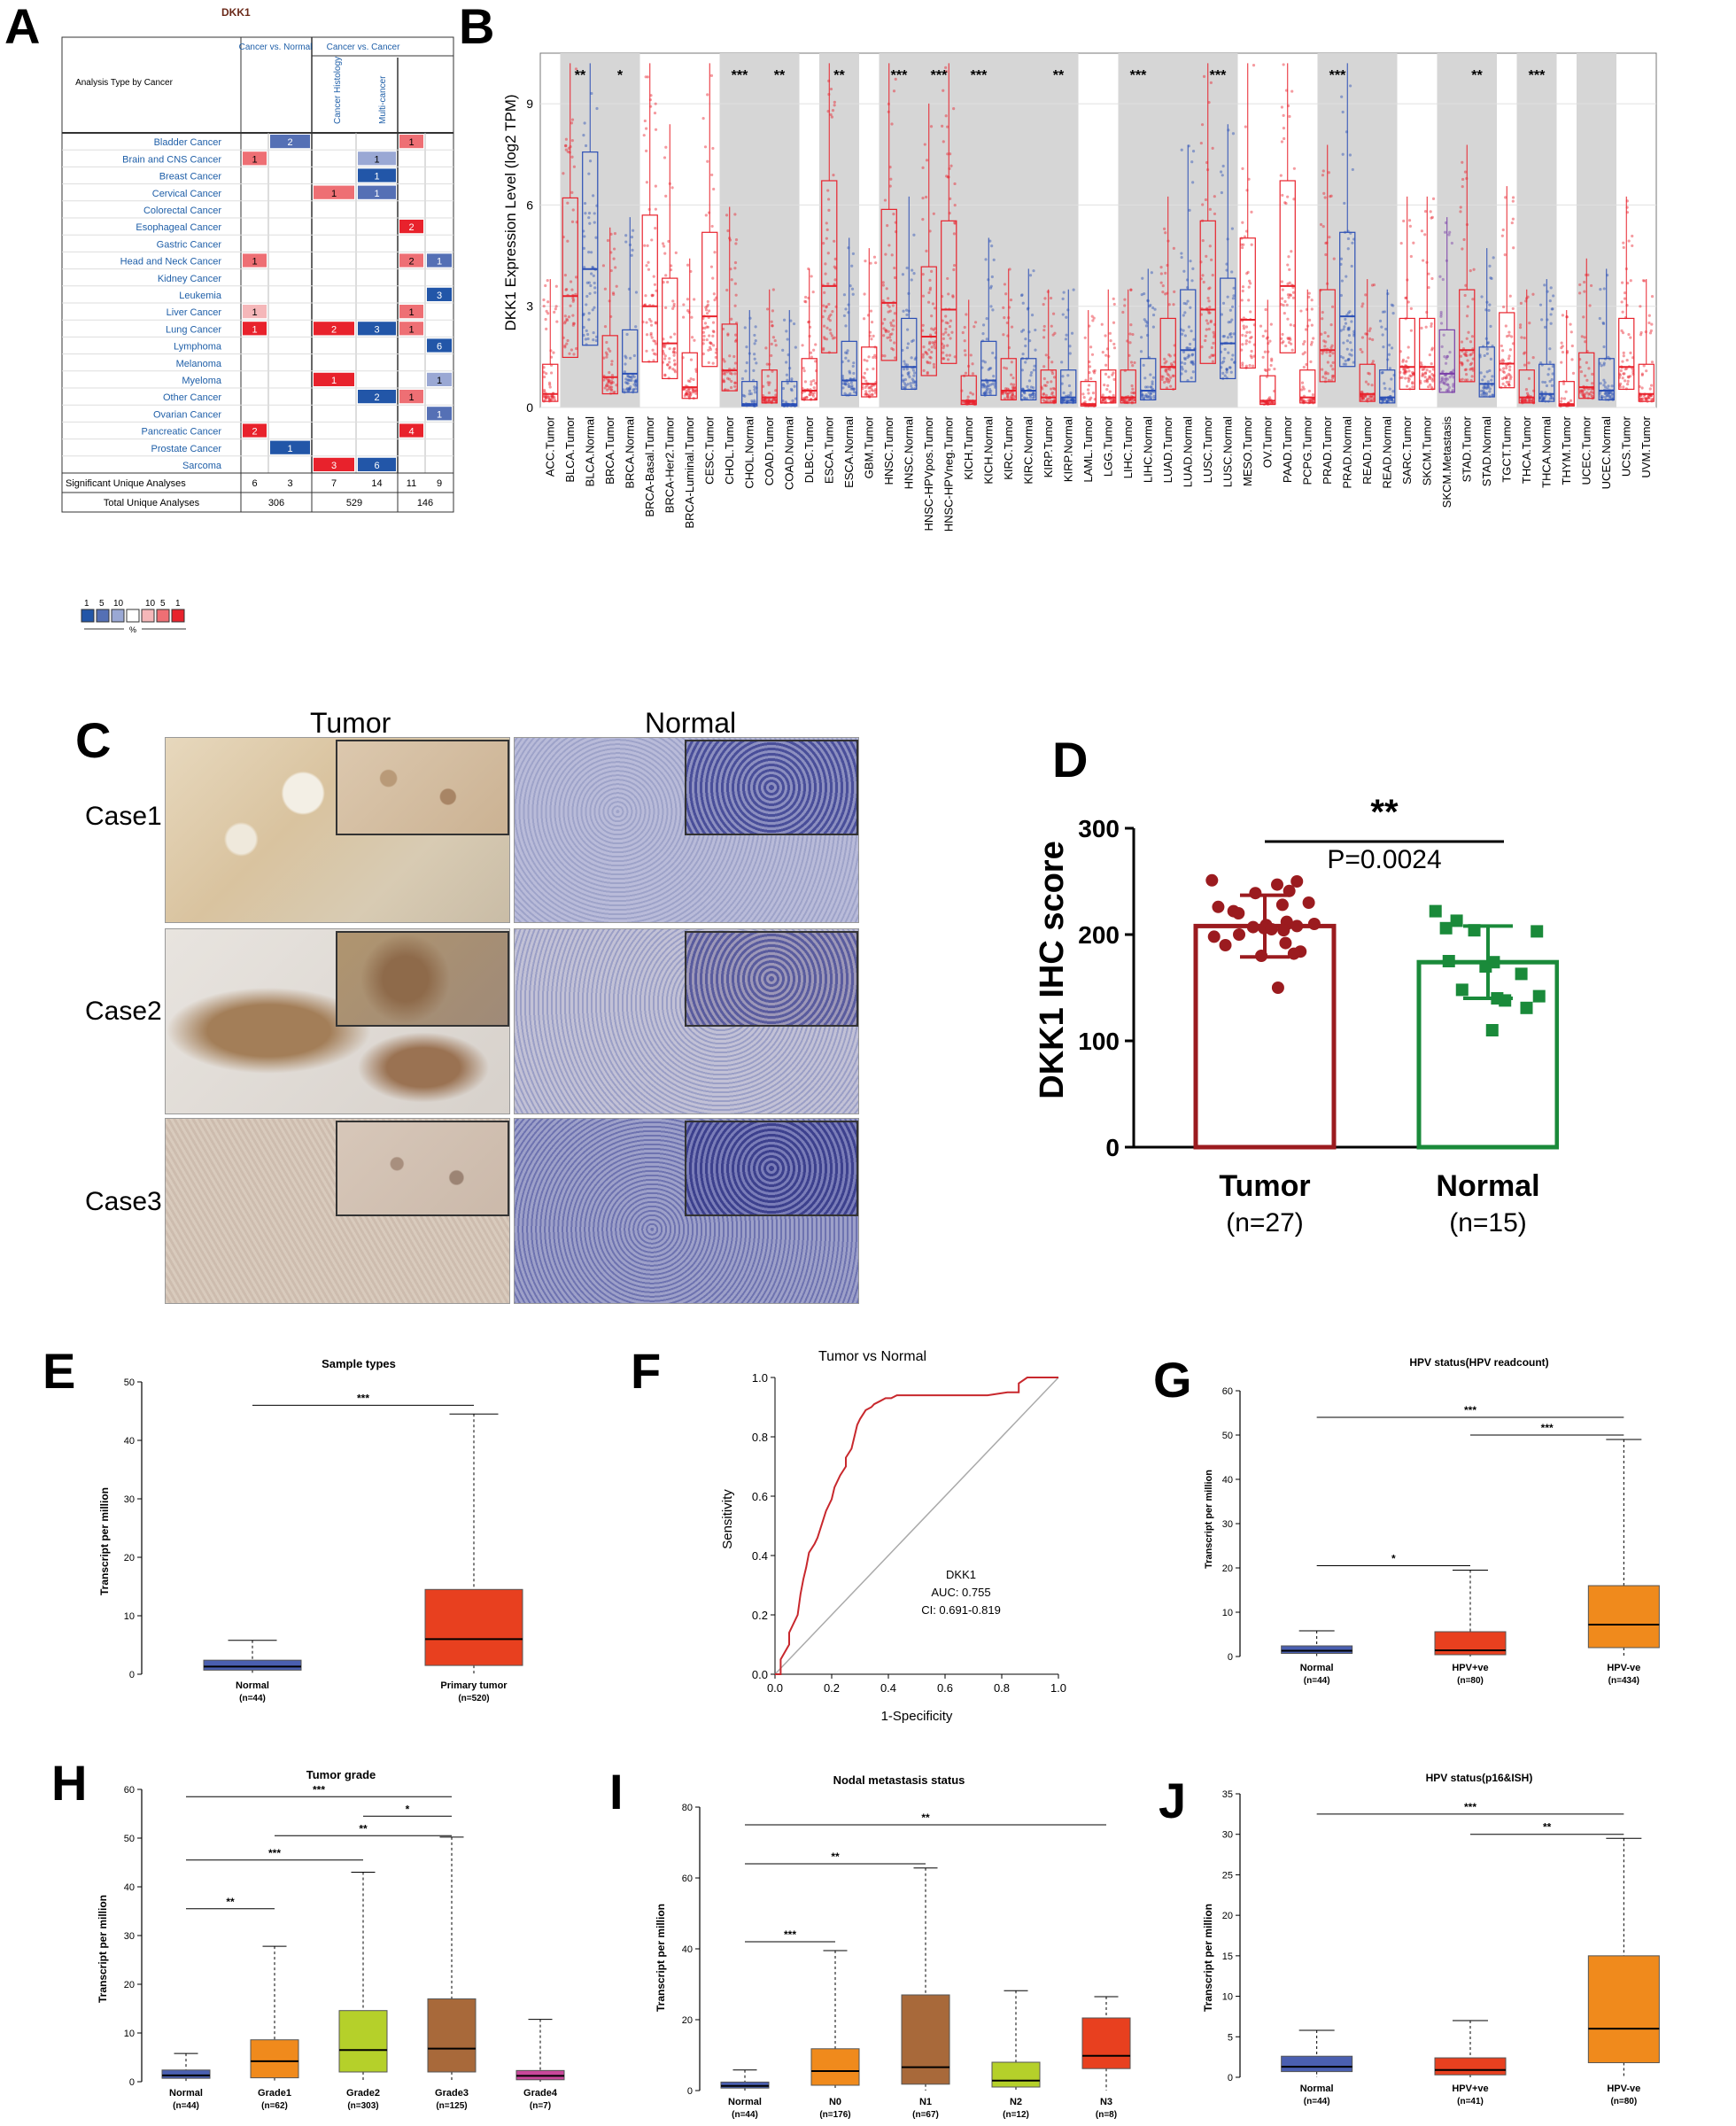  I want to click on boxplot-ytick: 0, so click(1231, 1658).